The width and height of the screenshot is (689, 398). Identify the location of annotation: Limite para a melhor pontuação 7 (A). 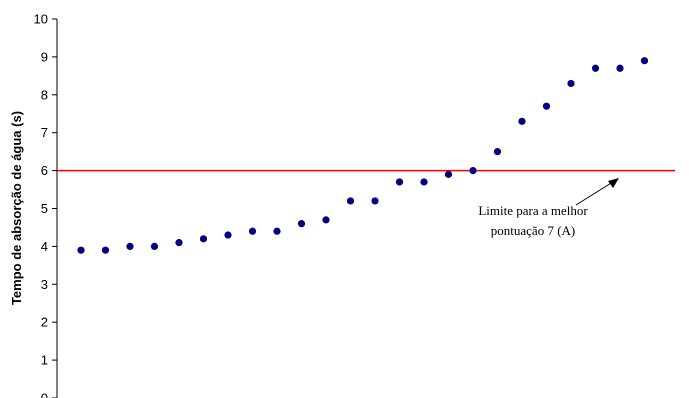
(548, 208).